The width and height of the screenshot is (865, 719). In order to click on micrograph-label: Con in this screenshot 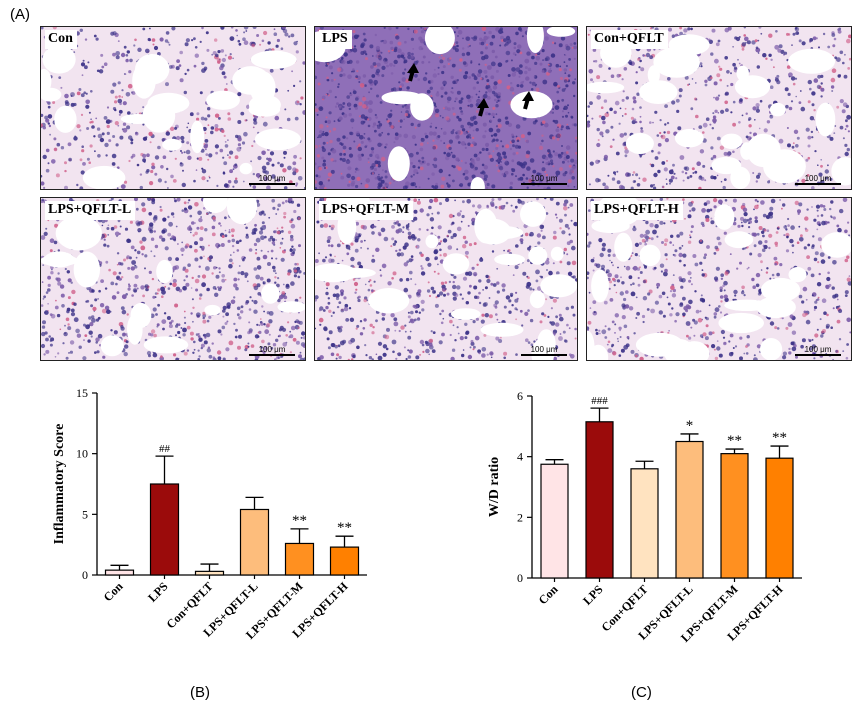, I will do `click(61, 39)`.